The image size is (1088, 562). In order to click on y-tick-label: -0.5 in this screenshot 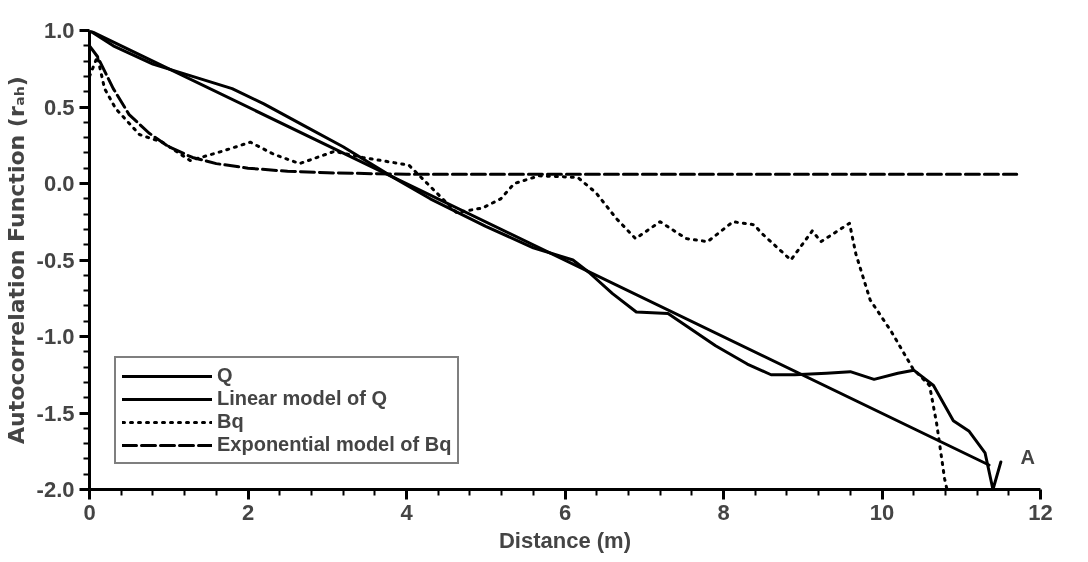, I will do `click(55, 260)`.